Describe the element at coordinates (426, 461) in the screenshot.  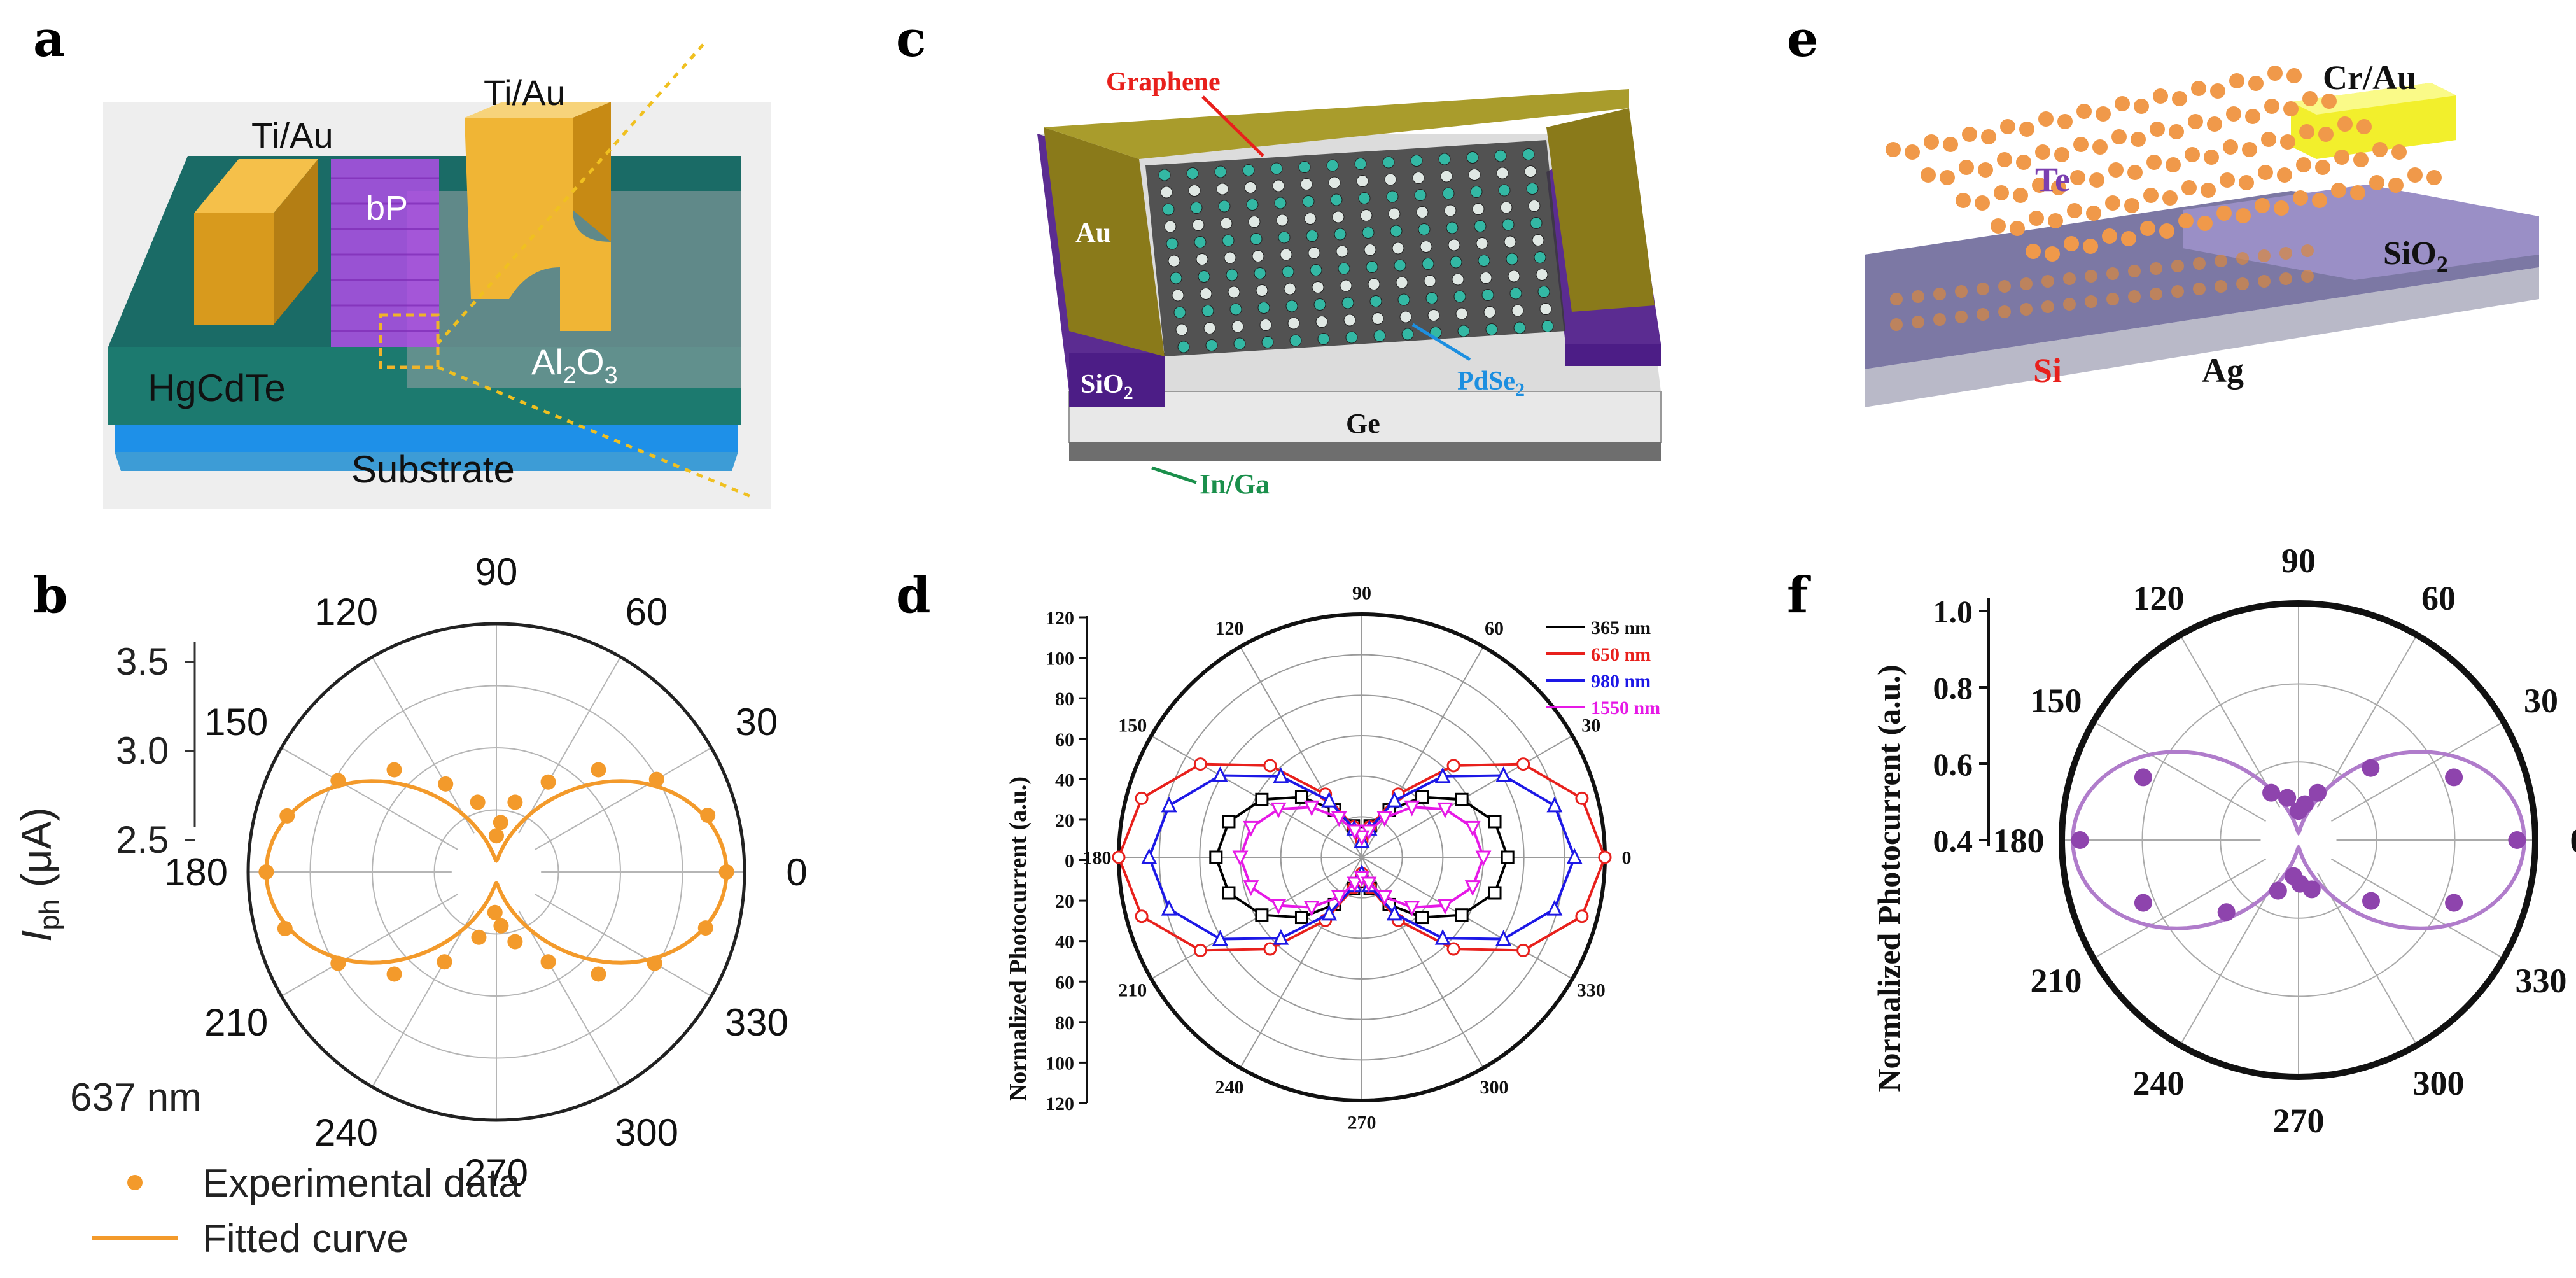
I see `substrate-side` at that location.